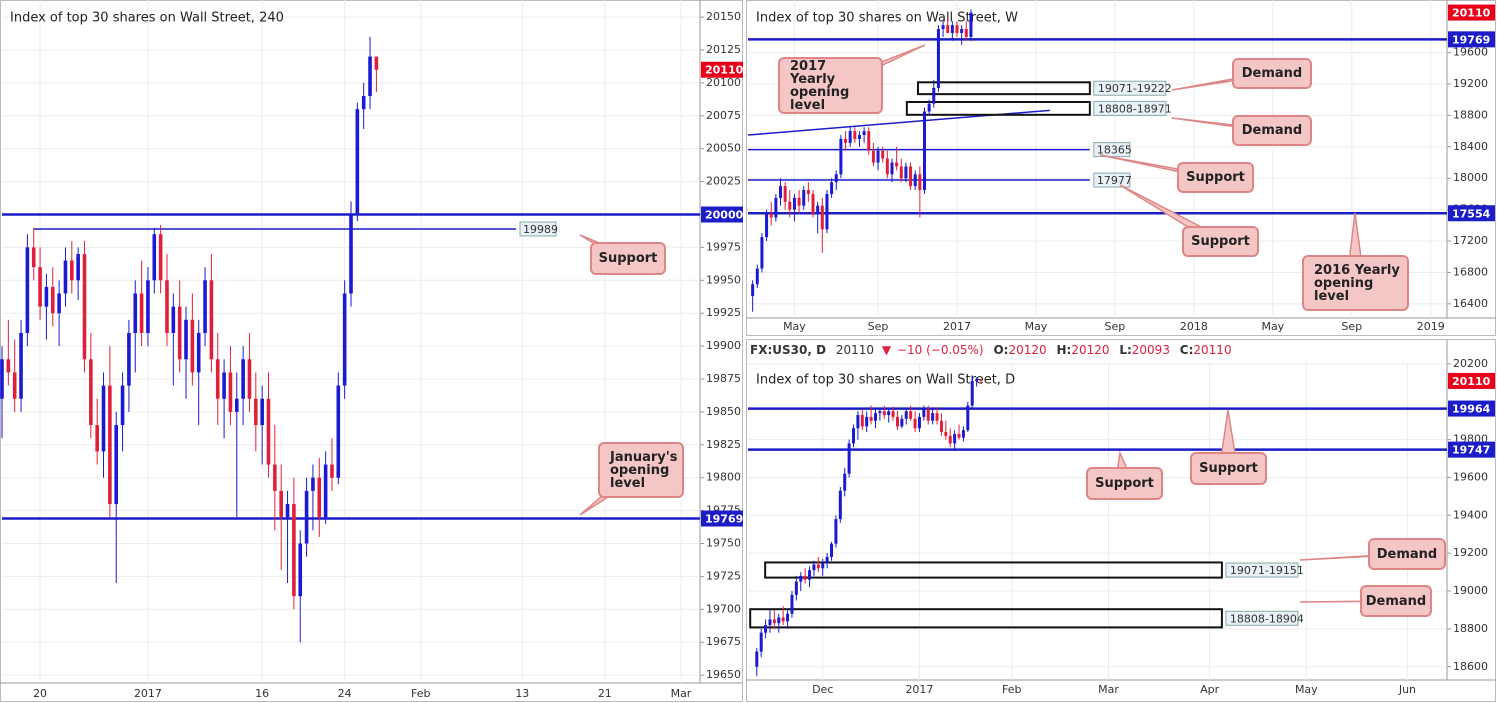 This screenshot has width=1497, height=703. What do you see at coordinates (1210, 689) in the screenshot?
I see `x-tick-label: Apr` at bounding box center [1210, 689].